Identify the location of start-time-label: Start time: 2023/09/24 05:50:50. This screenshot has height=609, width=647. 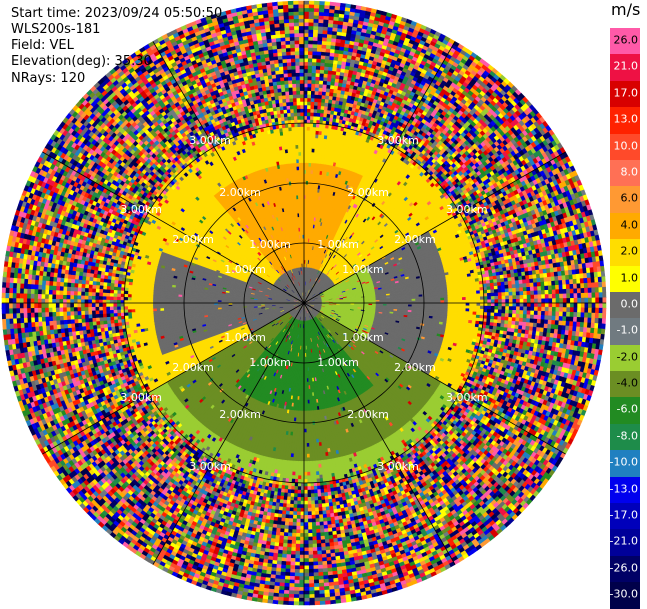
(116, 13).